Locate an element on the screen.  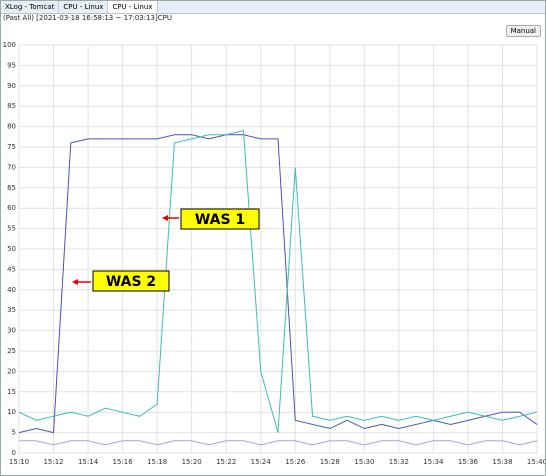
y-tick-label: 60 is located at coordinates (11, 208).